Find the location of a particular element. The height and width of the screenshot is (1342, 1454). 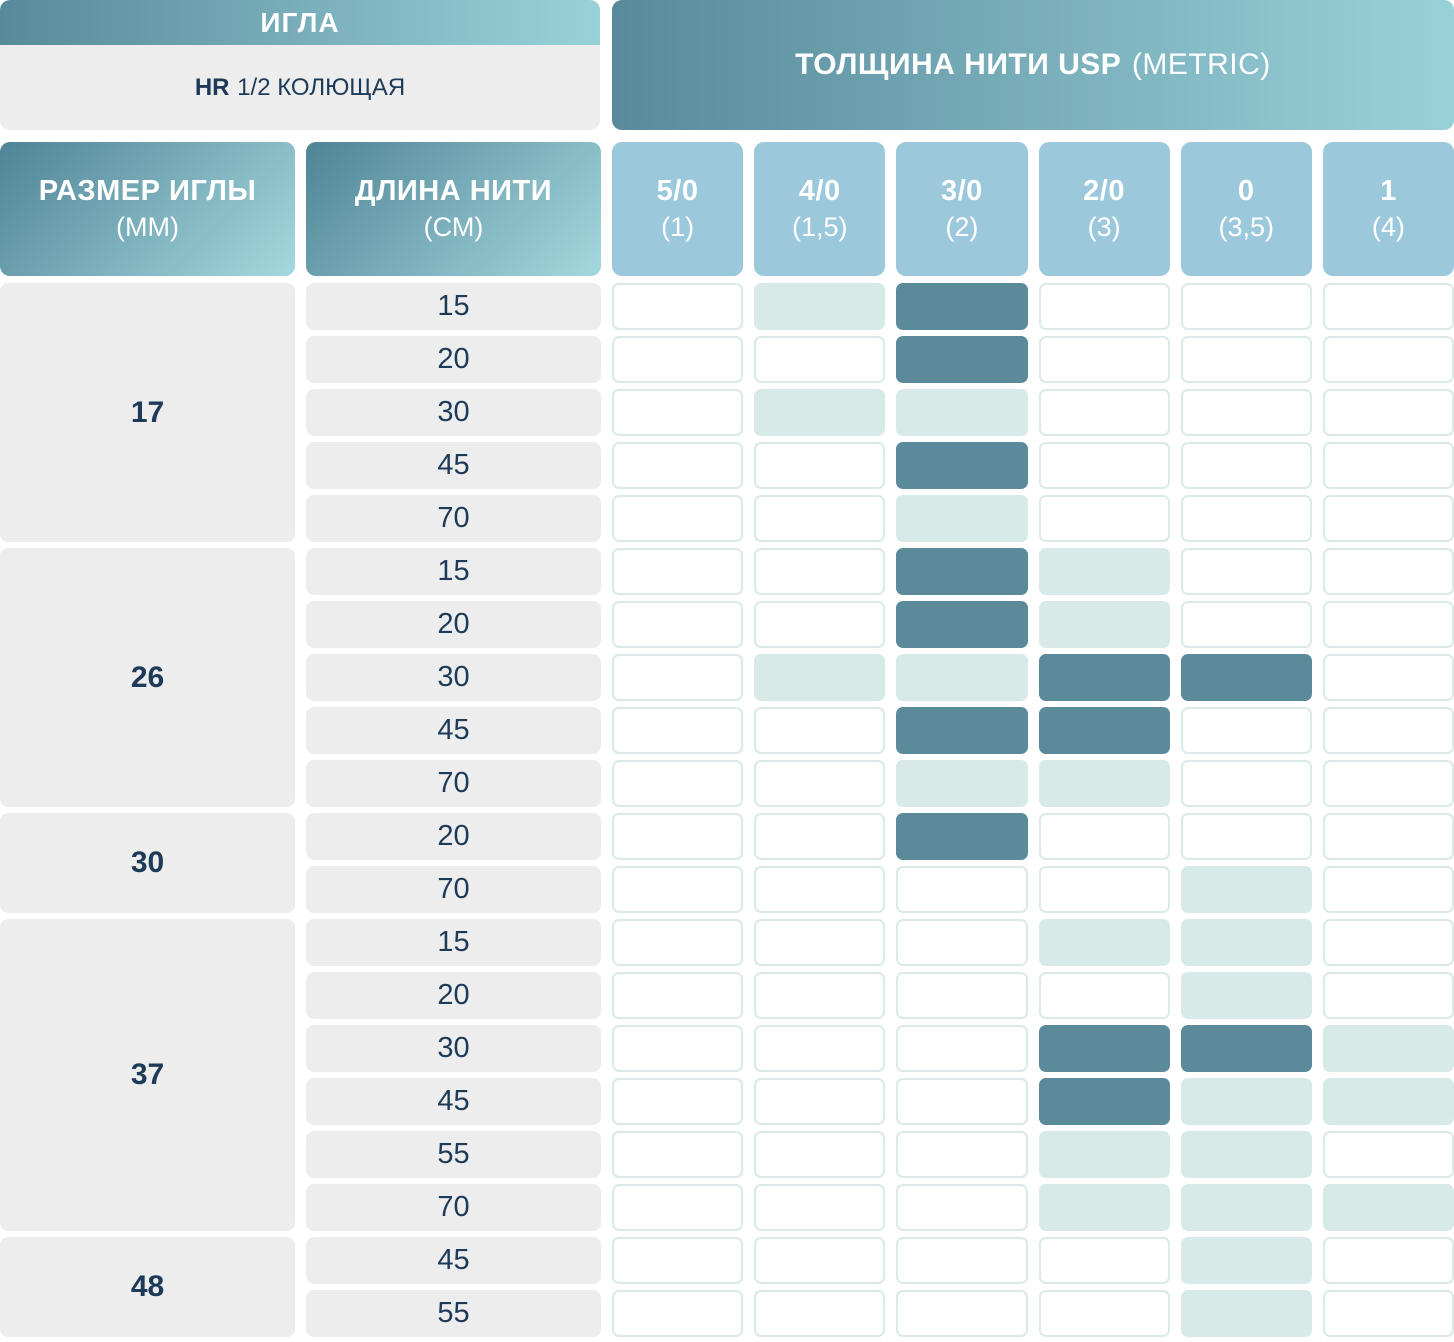

thread-size-usp-label: 1 is located at coordinates (1388, 190).